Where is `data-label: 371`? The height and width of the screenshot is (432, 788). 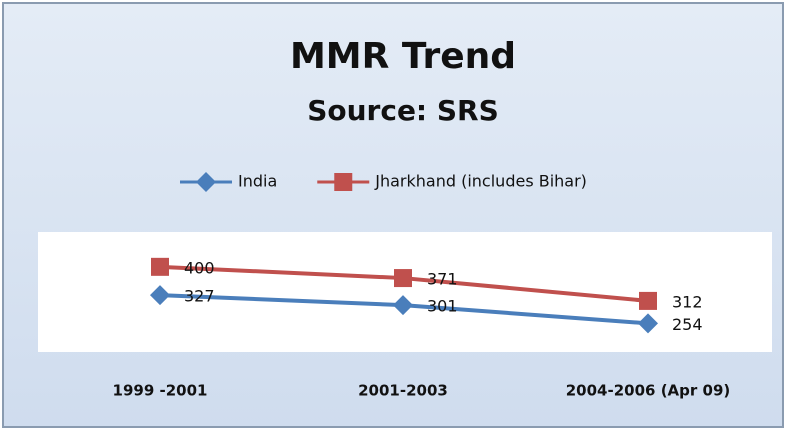
data-label: 371 is located at coordinates (442, 279).